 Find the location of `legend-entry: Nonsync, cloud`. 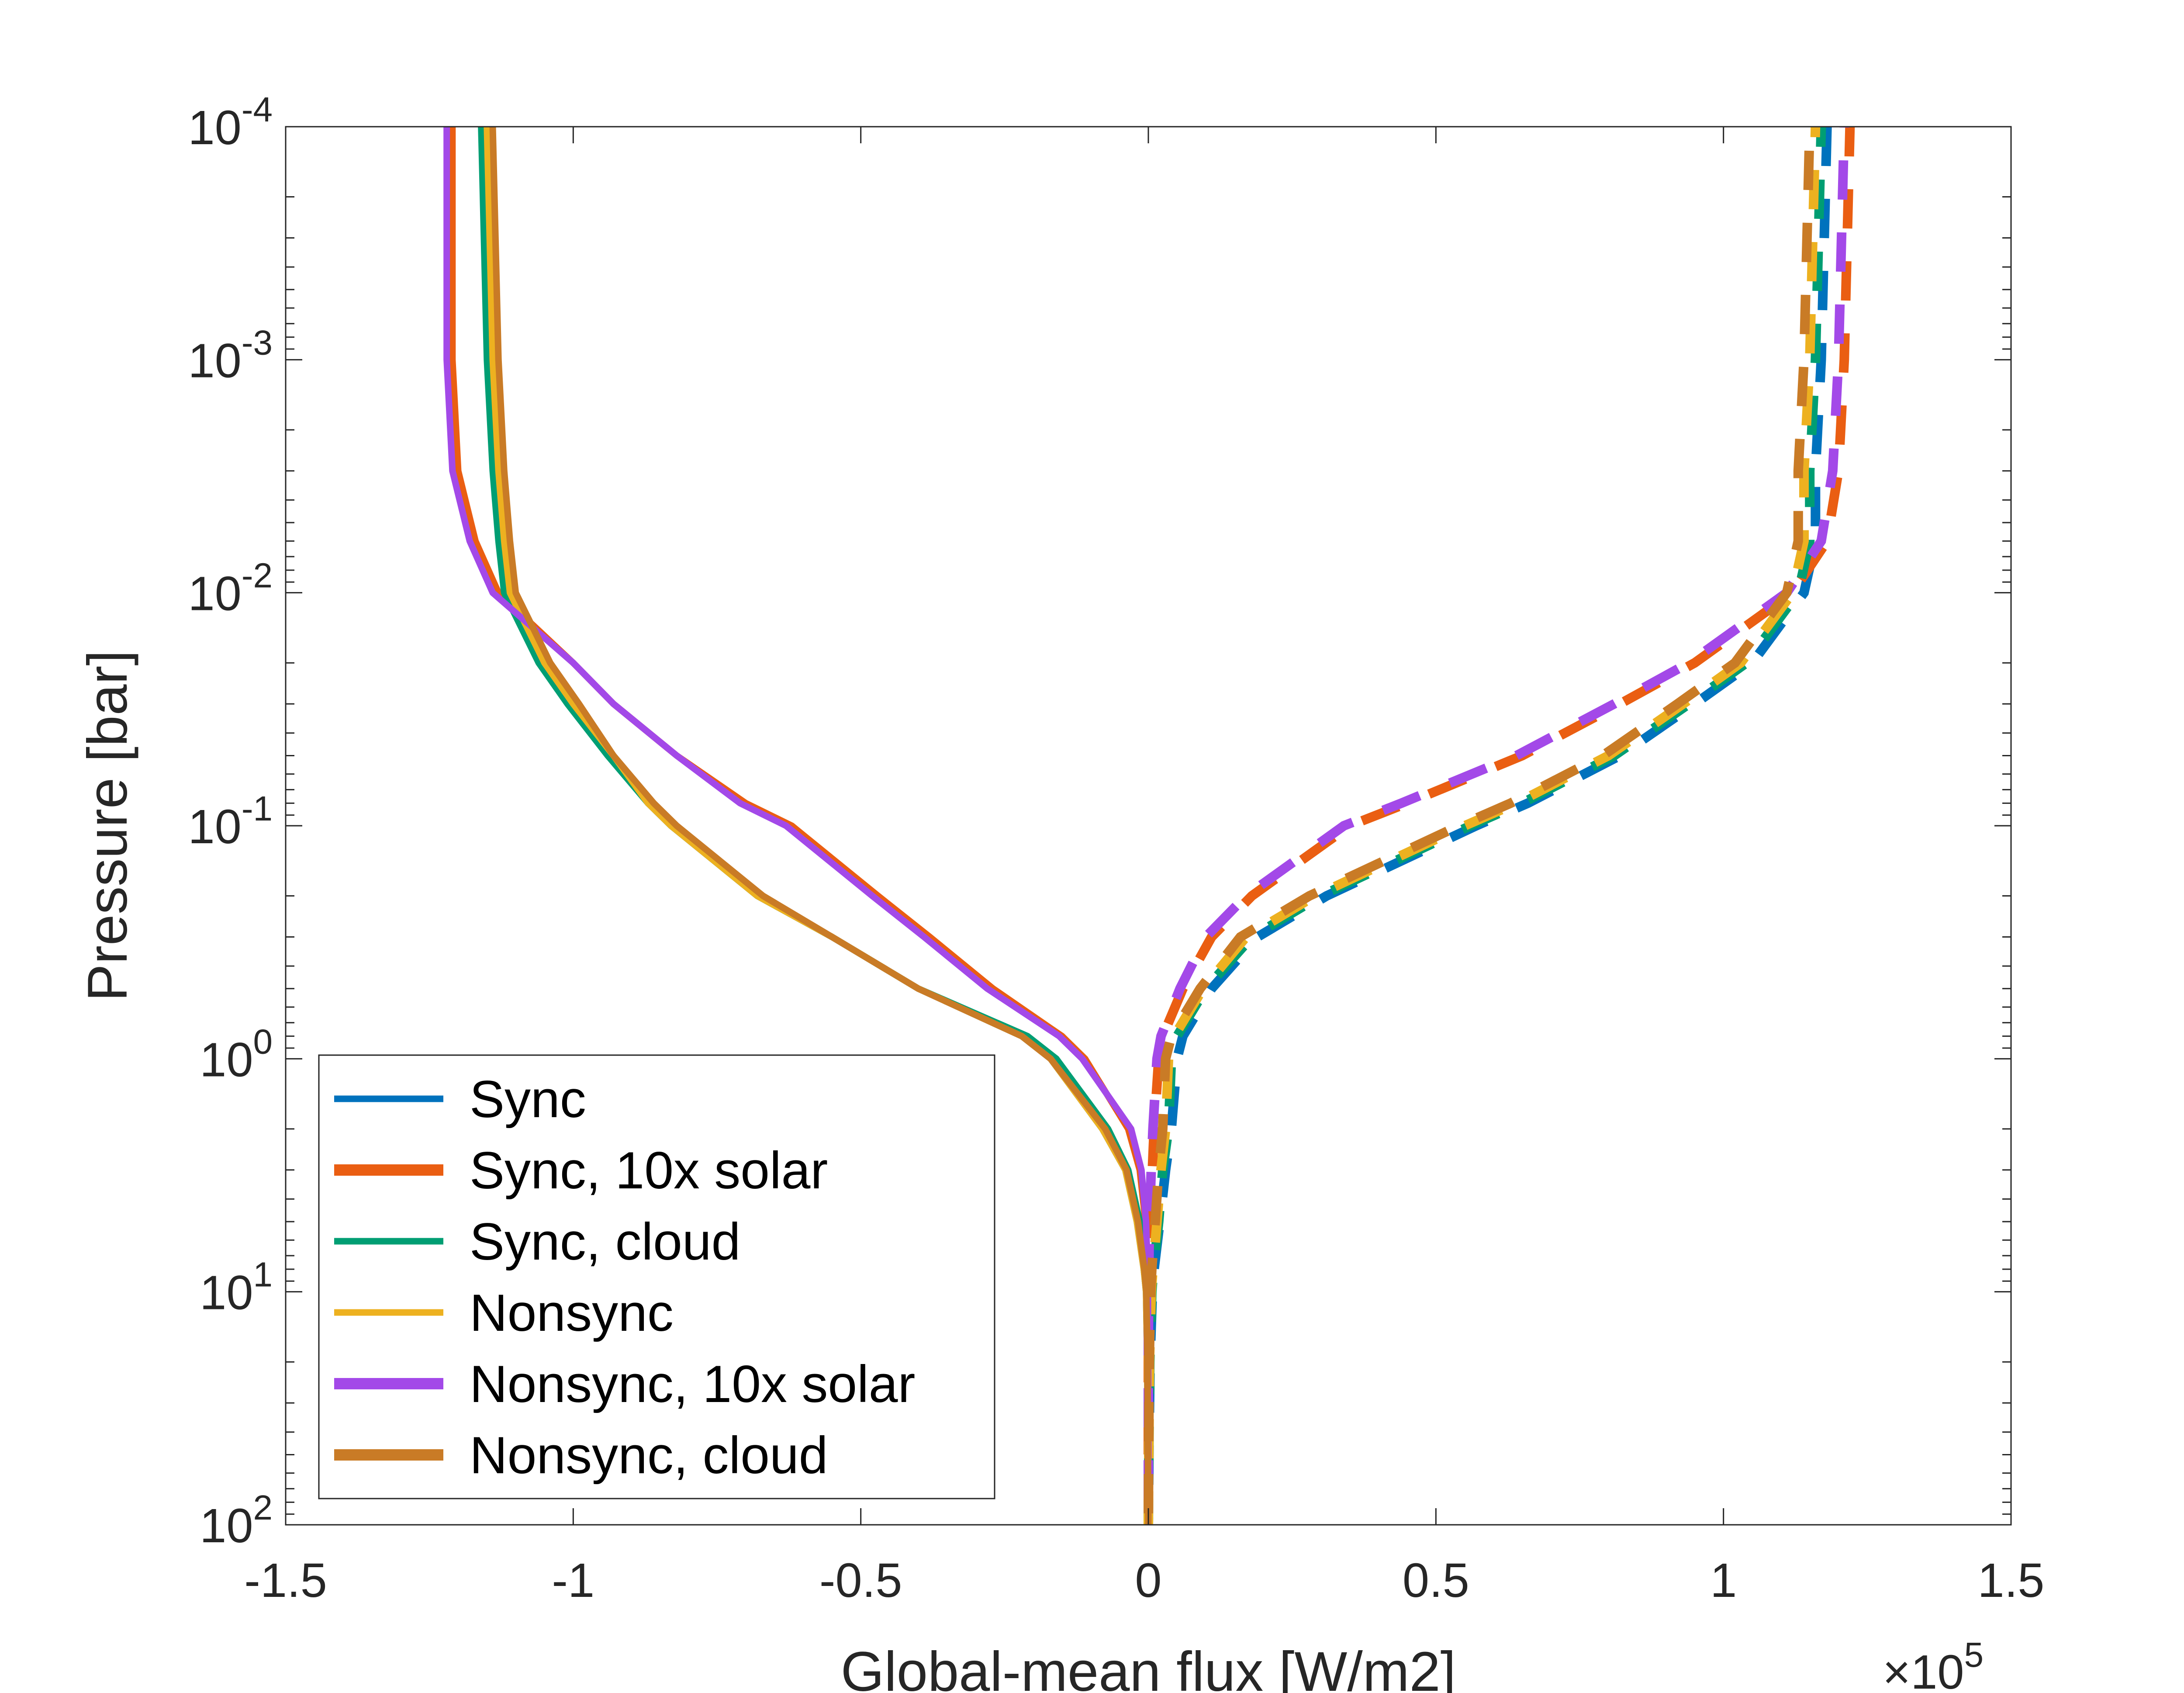

legend-entry: Nonsync, cloud is located at coordinates (581, 1455).